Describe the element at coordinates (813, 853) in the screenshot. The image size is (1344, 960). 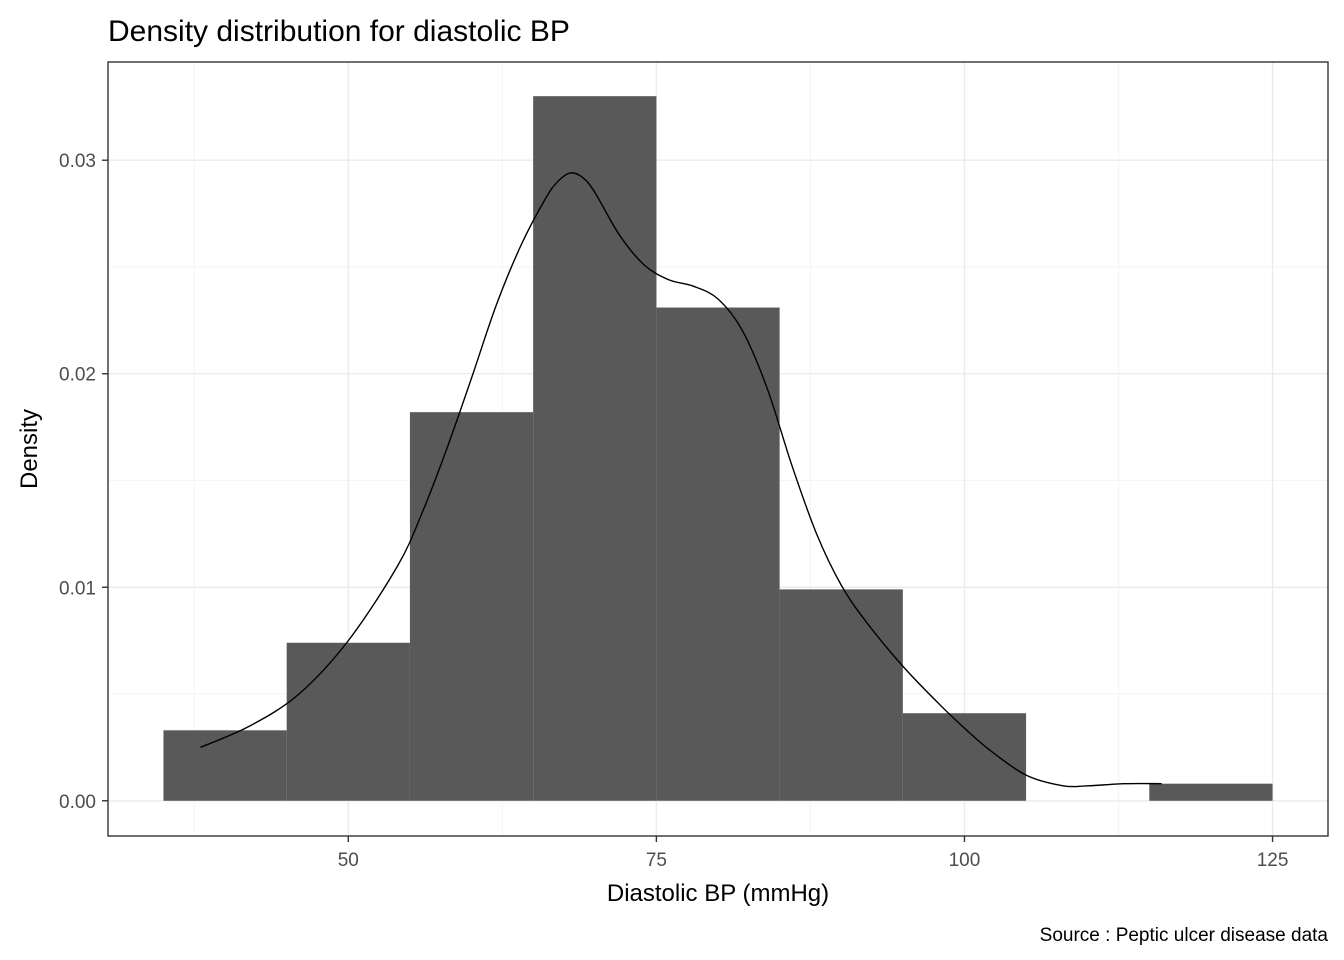
I see `x-axis: 50 75 100 125` at that location.